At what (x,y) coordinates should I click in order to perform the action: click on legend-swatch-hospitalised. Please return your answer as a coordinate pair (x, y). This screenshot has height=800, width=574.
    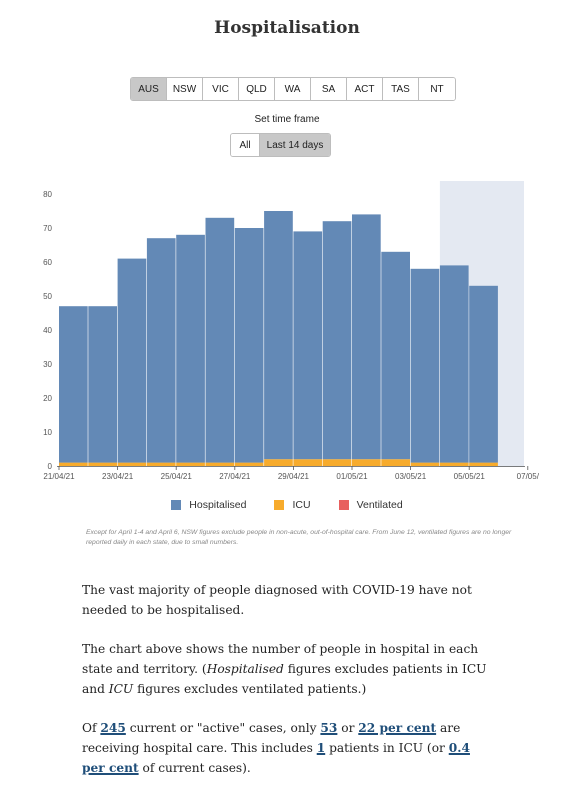
    Looking at the image, I should click on (176, 505).